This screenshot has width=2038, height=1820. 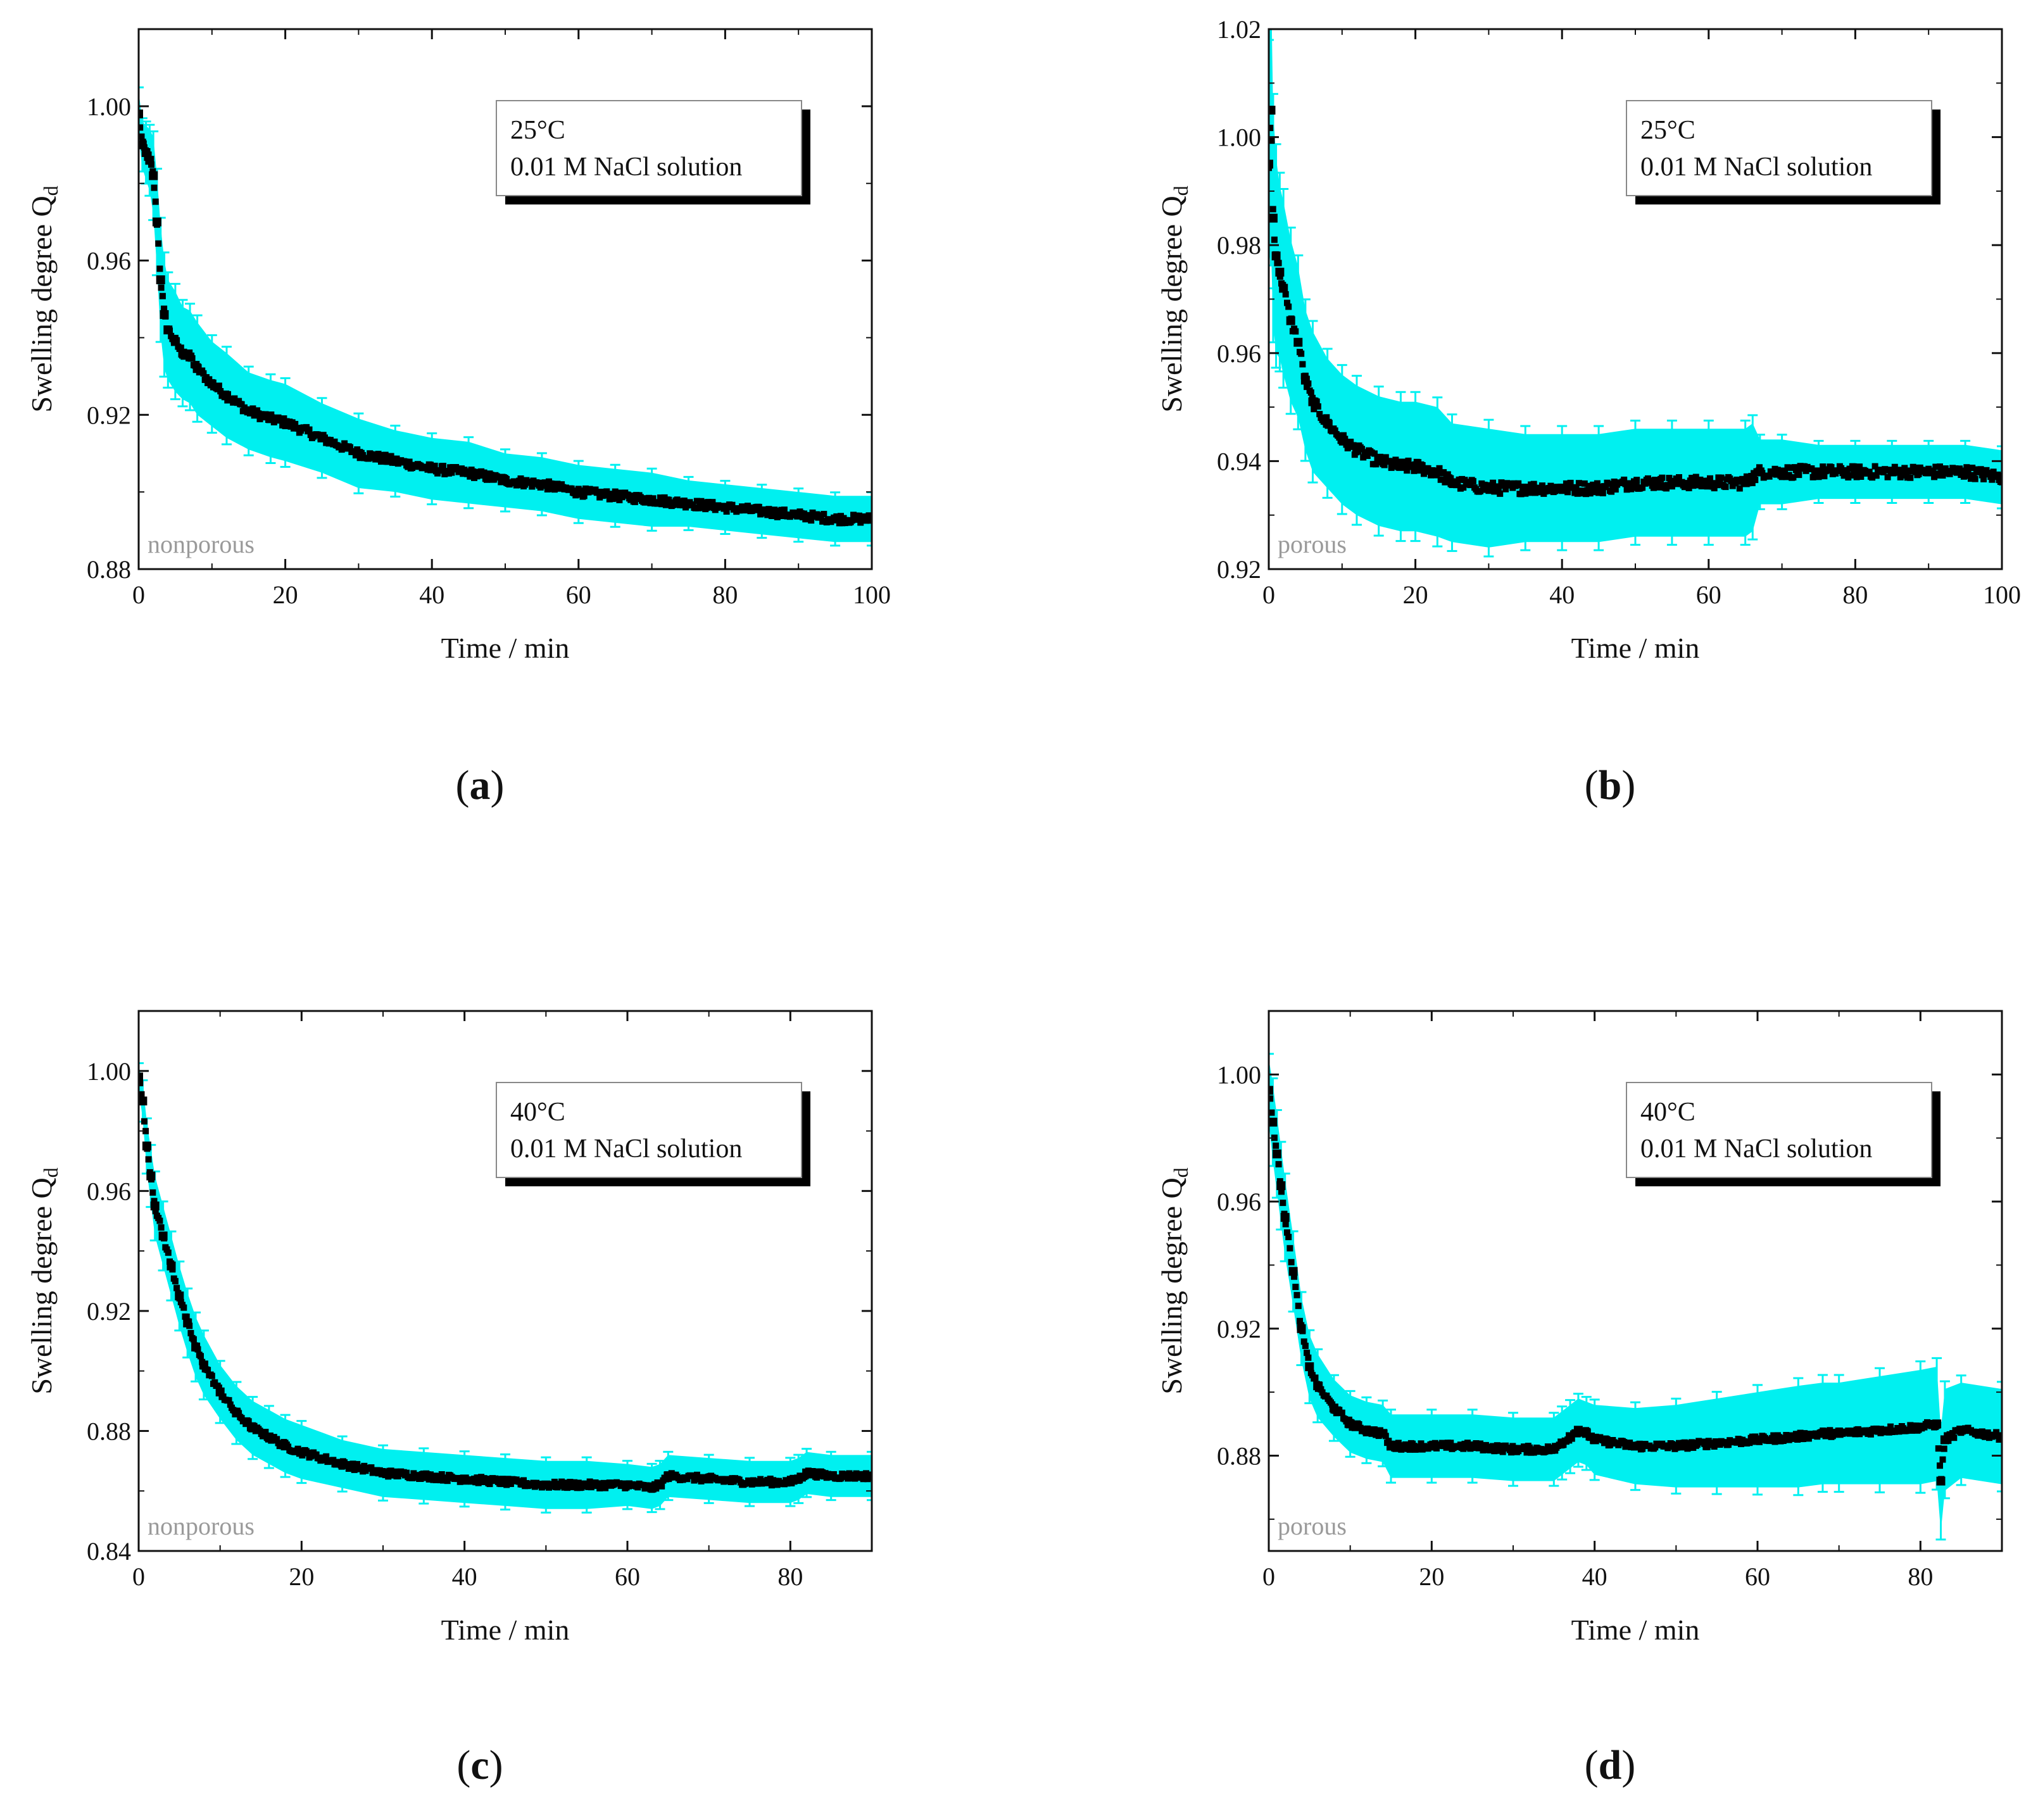 I want to click on panel-label-letter: d, so click(x=1610, y=1765).